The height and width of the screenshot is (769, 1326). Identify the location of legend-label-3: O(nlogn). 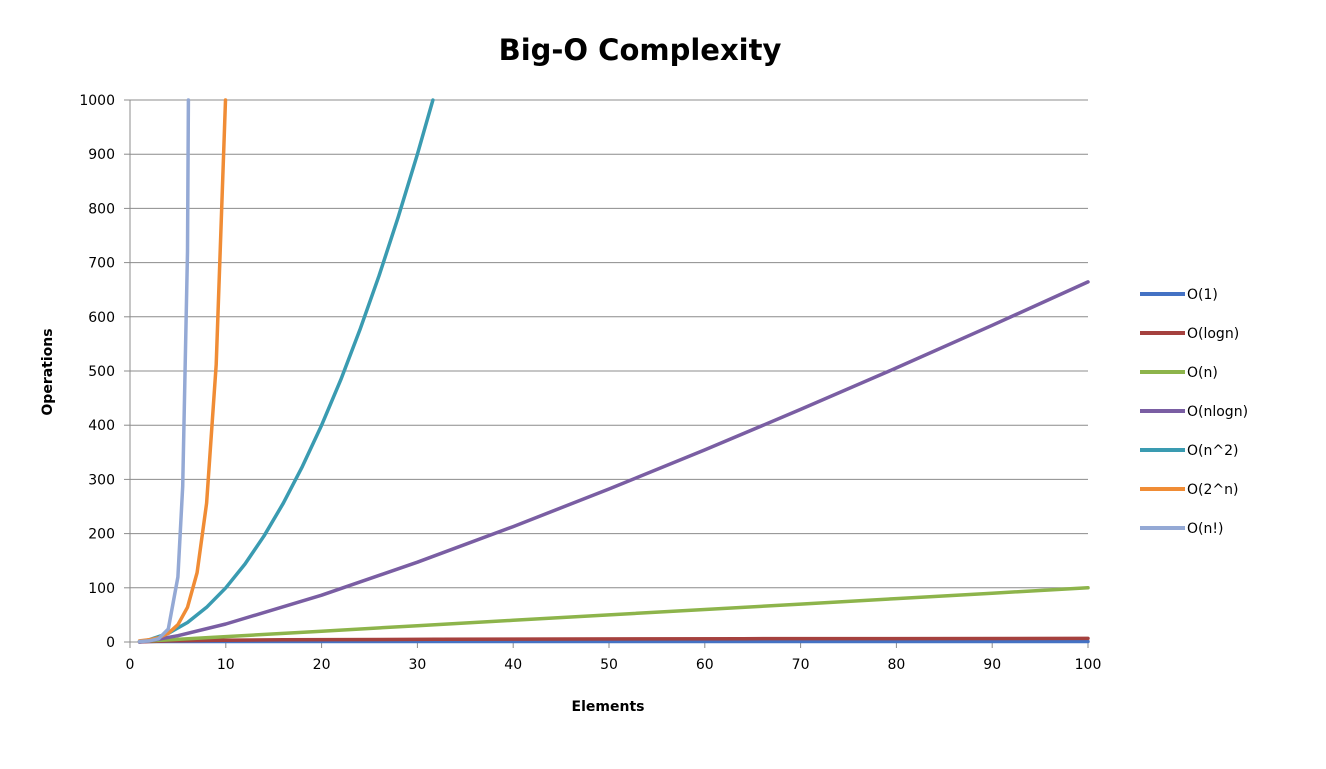
(1217, 412).